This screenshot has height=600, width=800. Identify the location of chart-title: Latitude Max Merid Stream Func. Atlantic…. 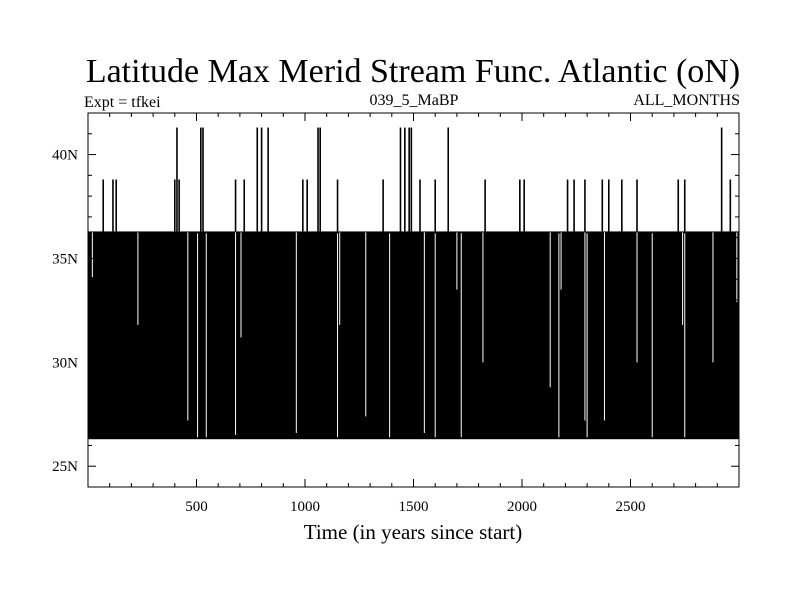
(413, 71).